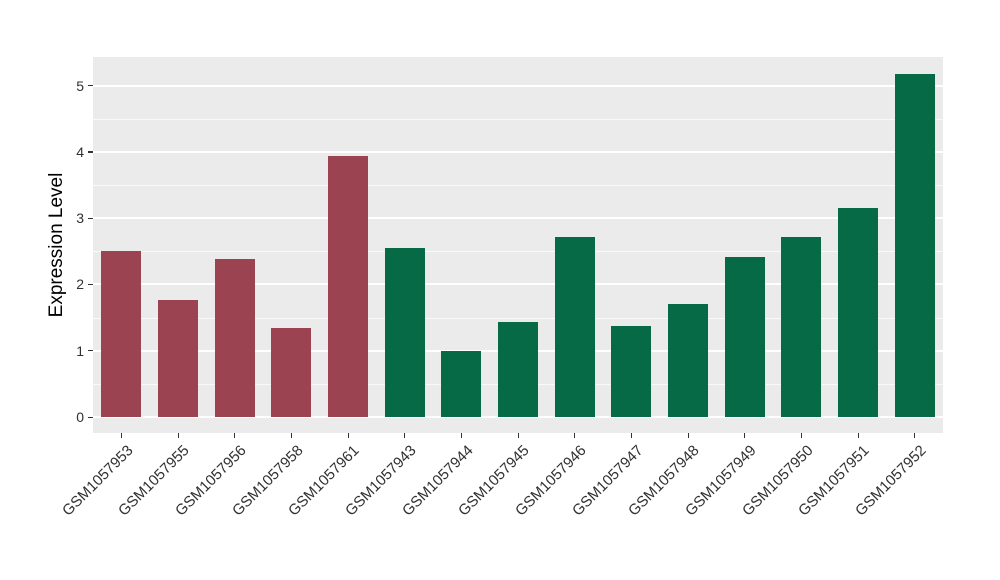  I want to click on bar-GSM1057951, so click(858, 312).